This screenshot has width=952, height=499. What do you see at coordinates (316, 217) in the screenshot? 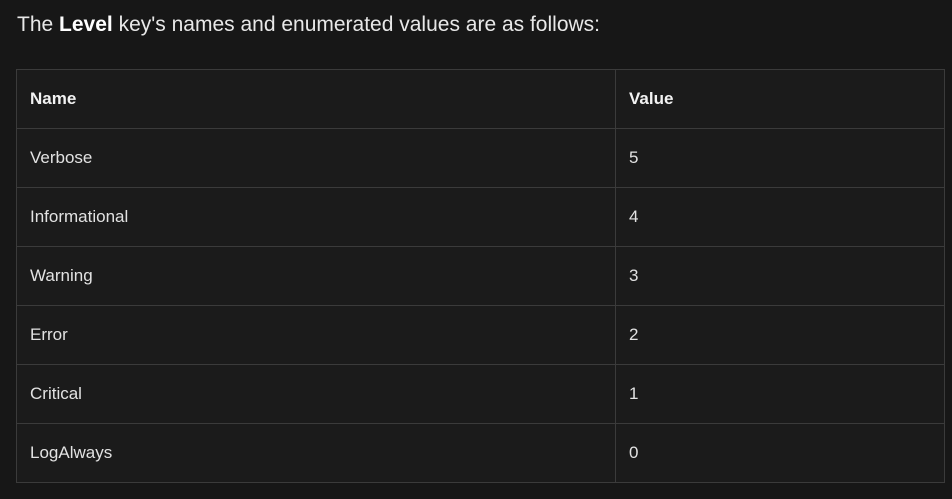
I see `level-name-cell: Informational` at bounding box center [316, 217].